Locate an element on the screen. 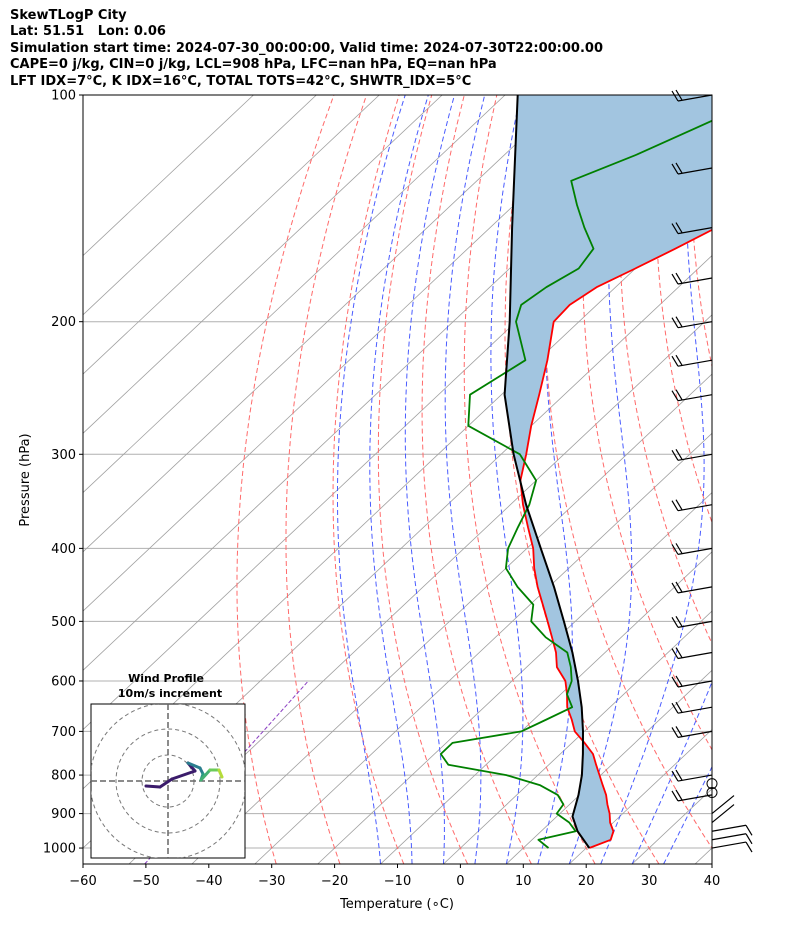  wind-profile-inset: Wind Profile 10m/s increment is located at coordinates (168, 765).